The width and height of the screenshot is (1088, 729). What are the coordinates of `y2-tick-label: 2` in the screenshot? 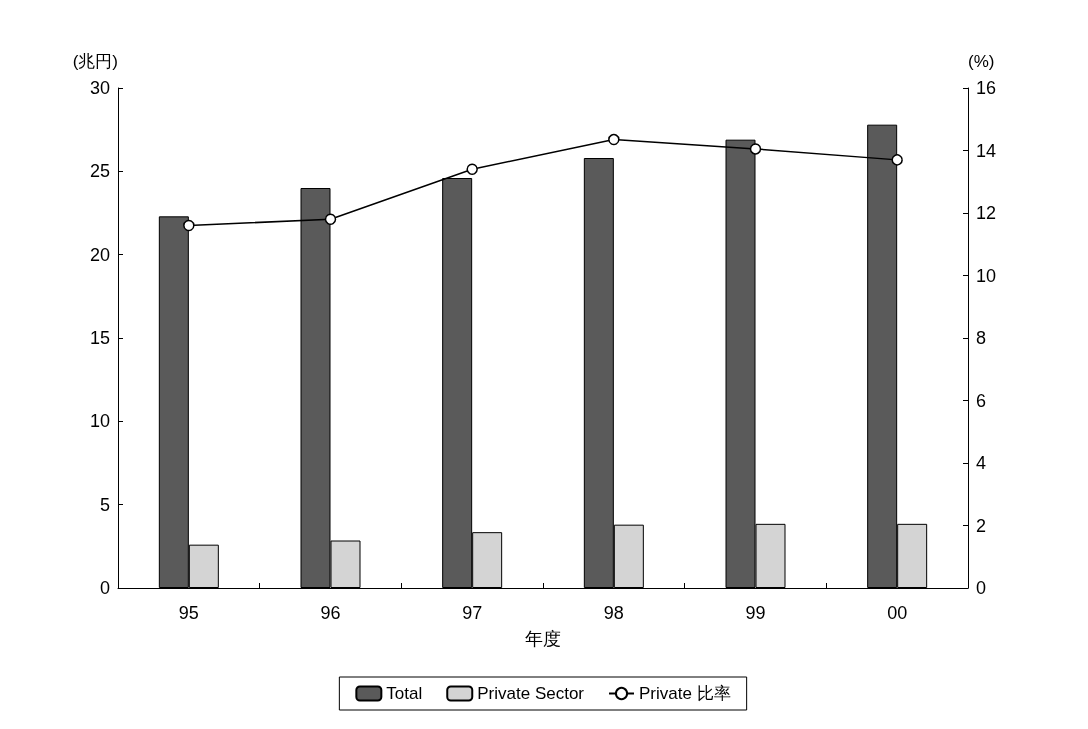 It's located at (981, 525).